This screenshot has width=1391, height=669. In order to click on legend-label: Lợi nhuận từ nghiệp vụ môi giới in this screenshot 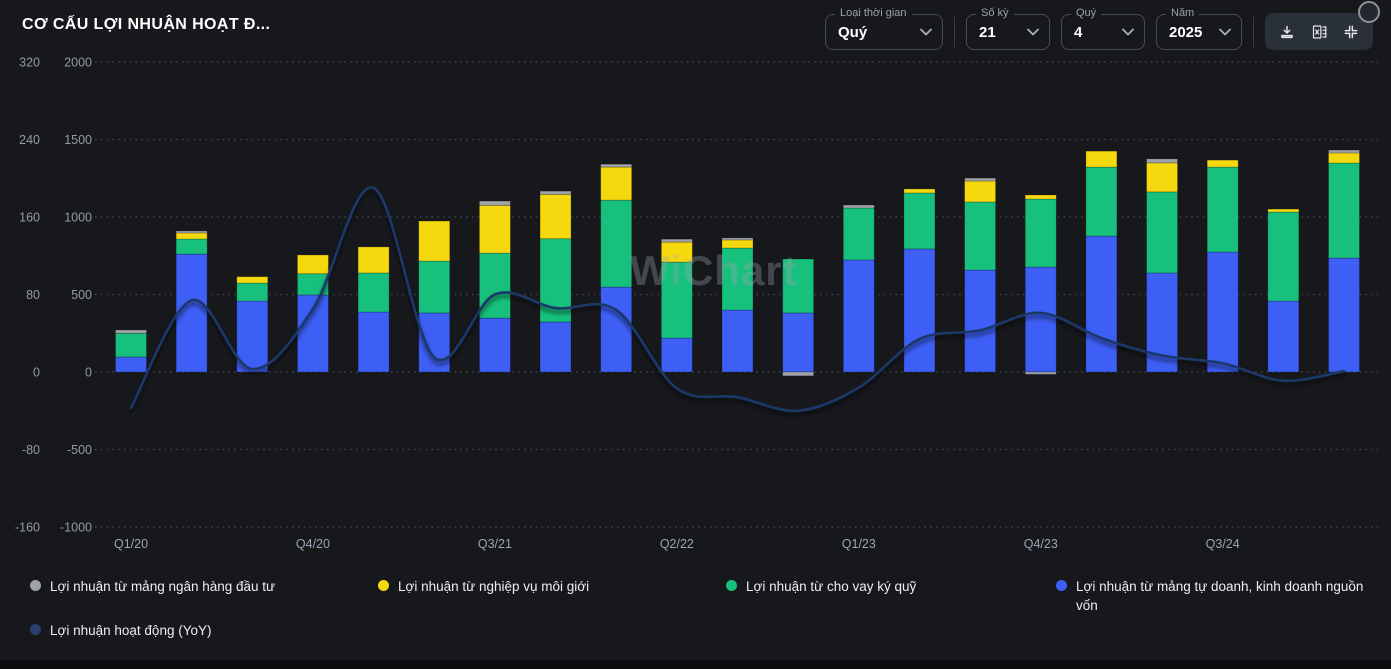, I will do `click(494, 586)`.